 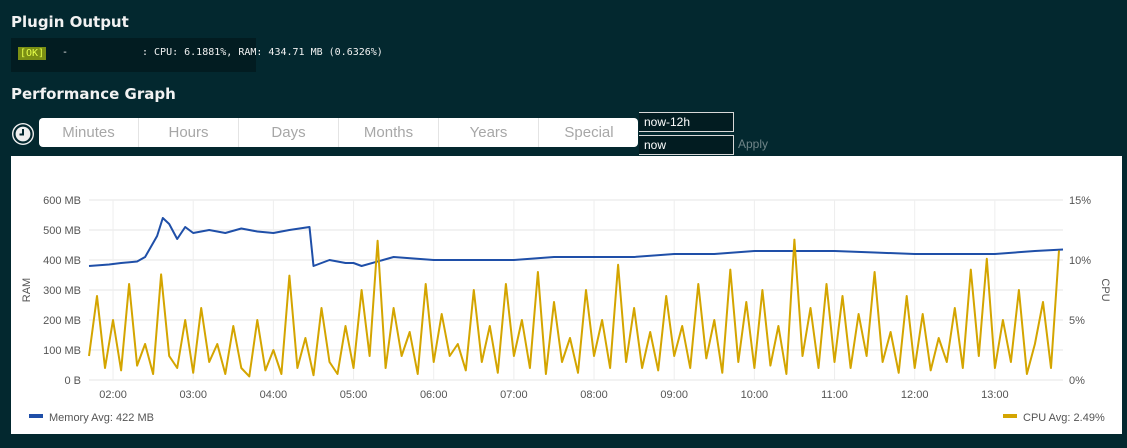 What do you see at coordinates (62, 351) in the screenshot?
I see `y-left-tick-label: 100 MB` at bounding box center [62, 351].